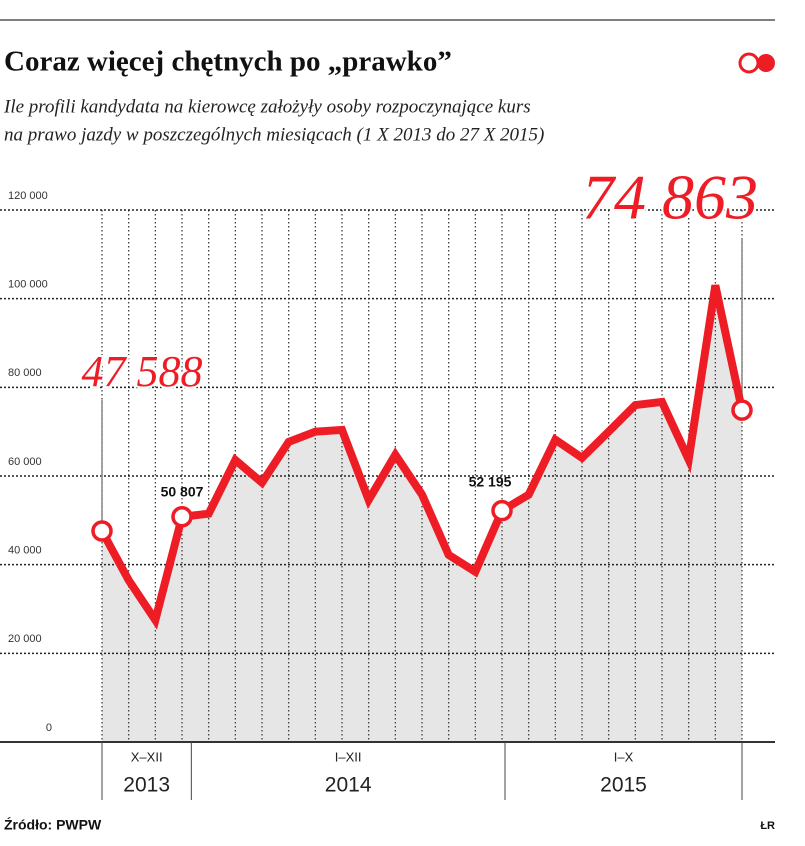 This screenshot has height=846, width=805. I want to click on year-label: 2014, so click(348, 785).